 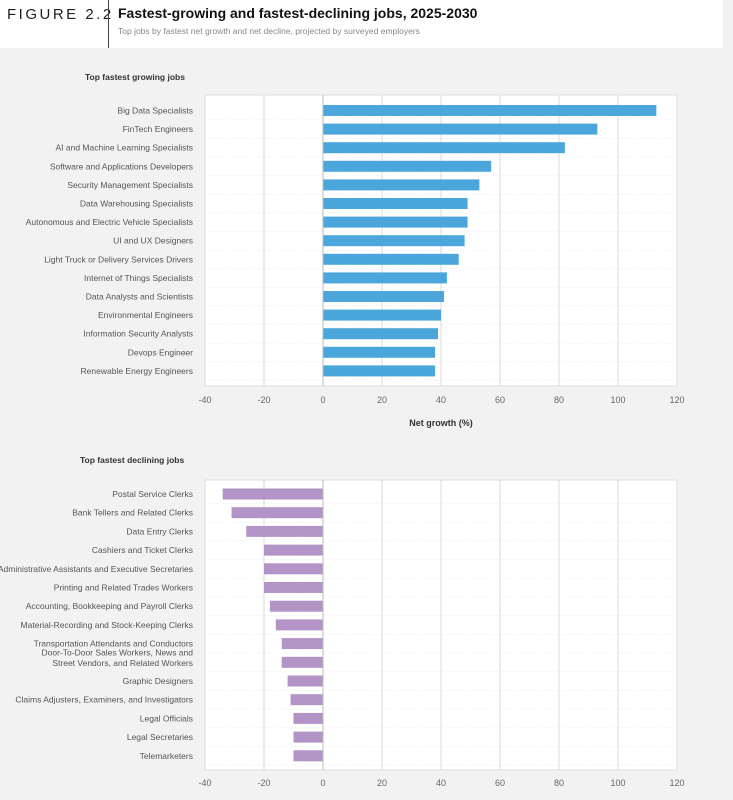 I want to click on growing-tick-label: -40, so click(x=204, y=400).